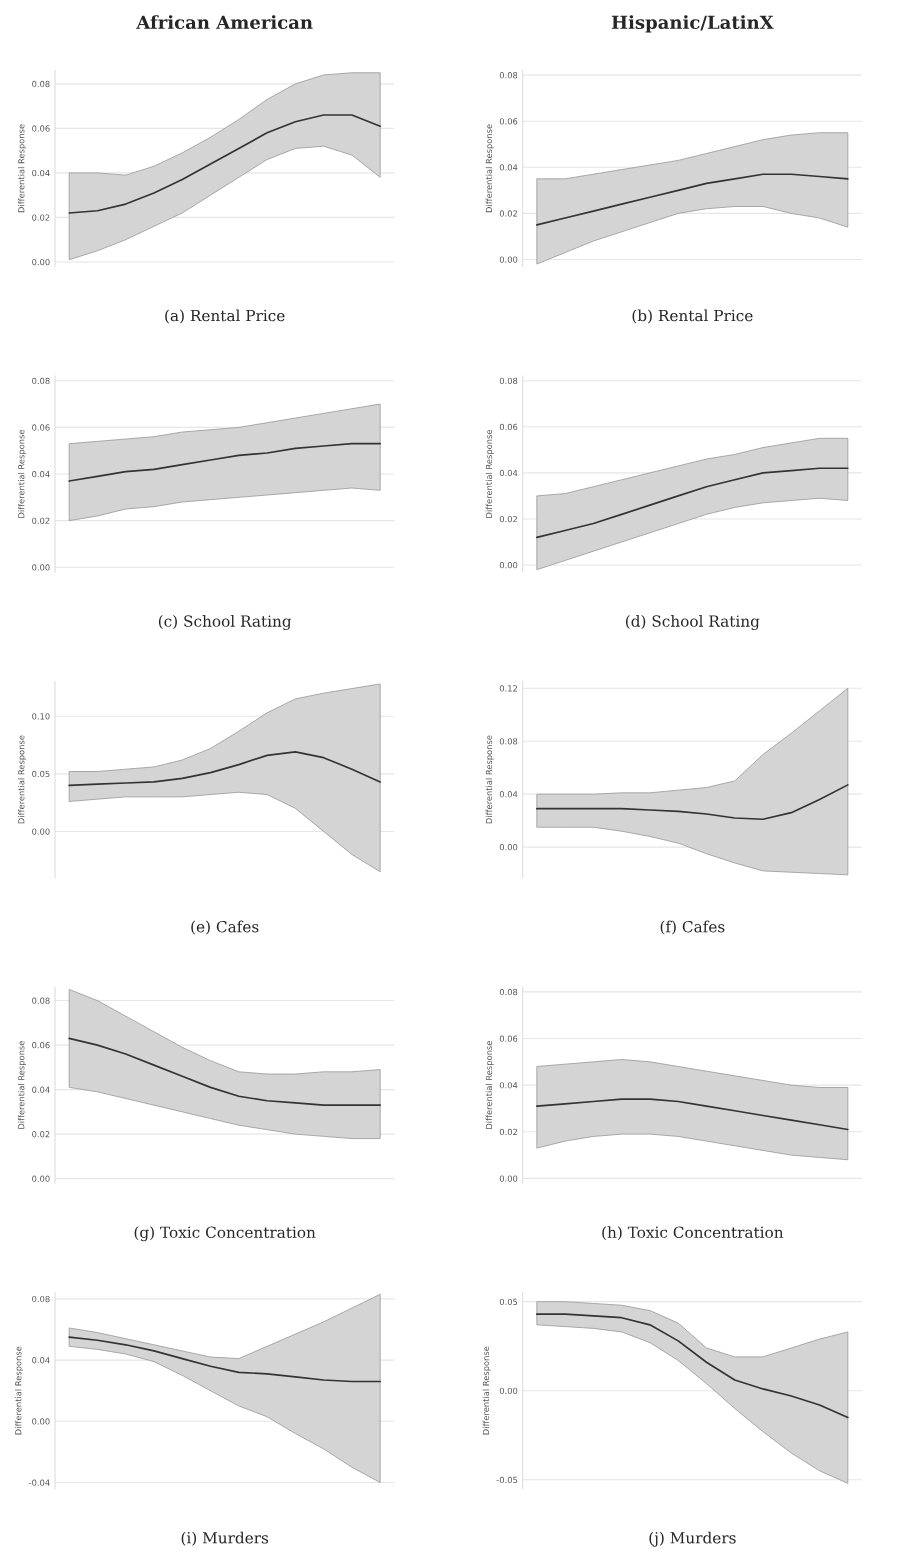 The image size is (917, 1567). Describe the element at coordinates (692, 24) in the screenshot. I see `chart-title: Hispanic/LatinX` at that location.